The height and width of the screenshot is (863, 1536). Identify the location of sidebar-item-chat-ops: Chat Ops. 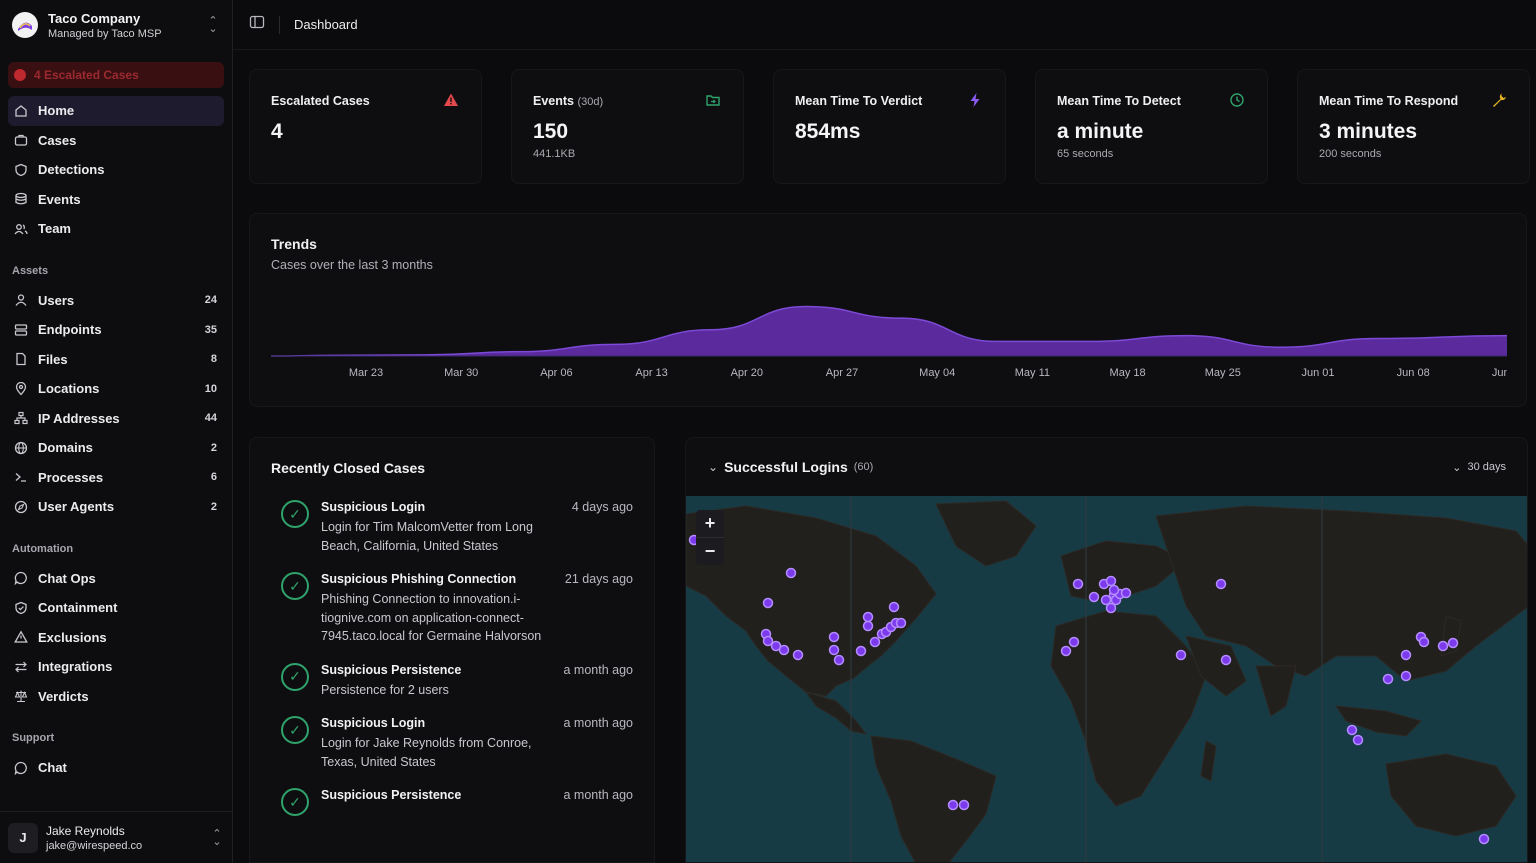
(116, 579).